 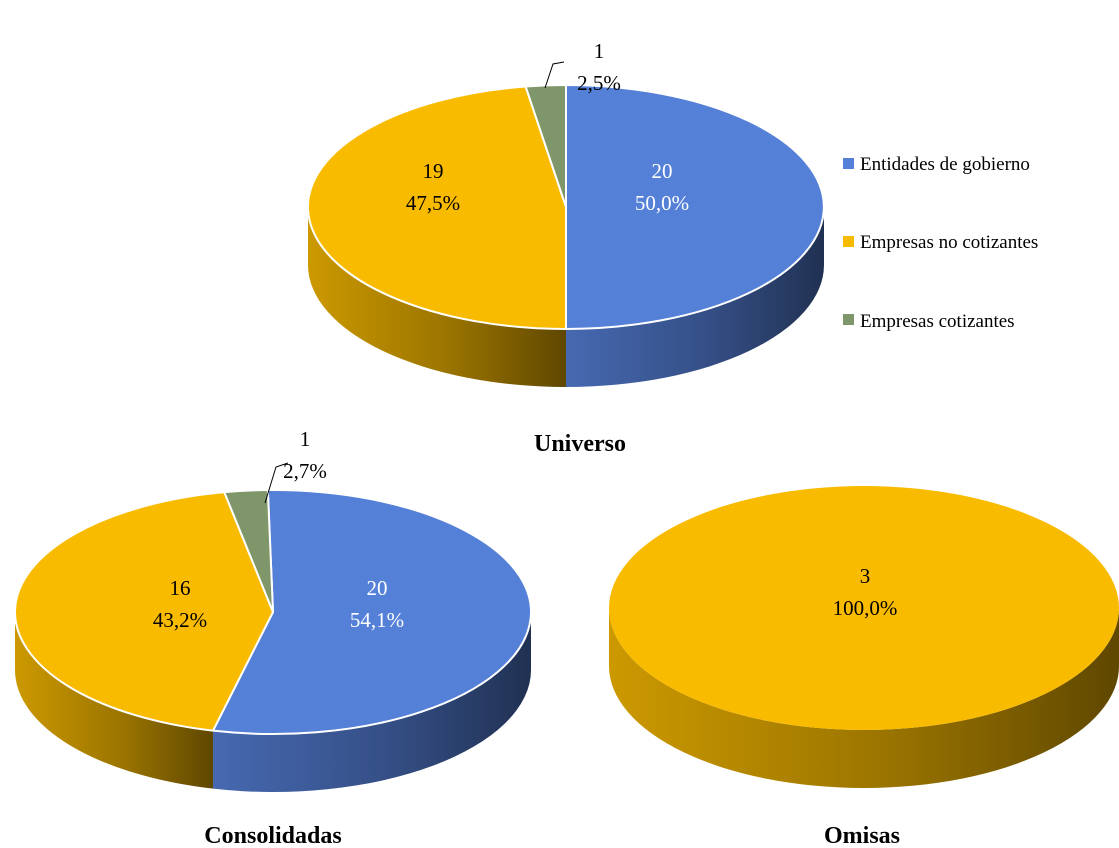 I want to click on data-label-percent-cotizantes: 2,7%, so click(x=305, y=471).